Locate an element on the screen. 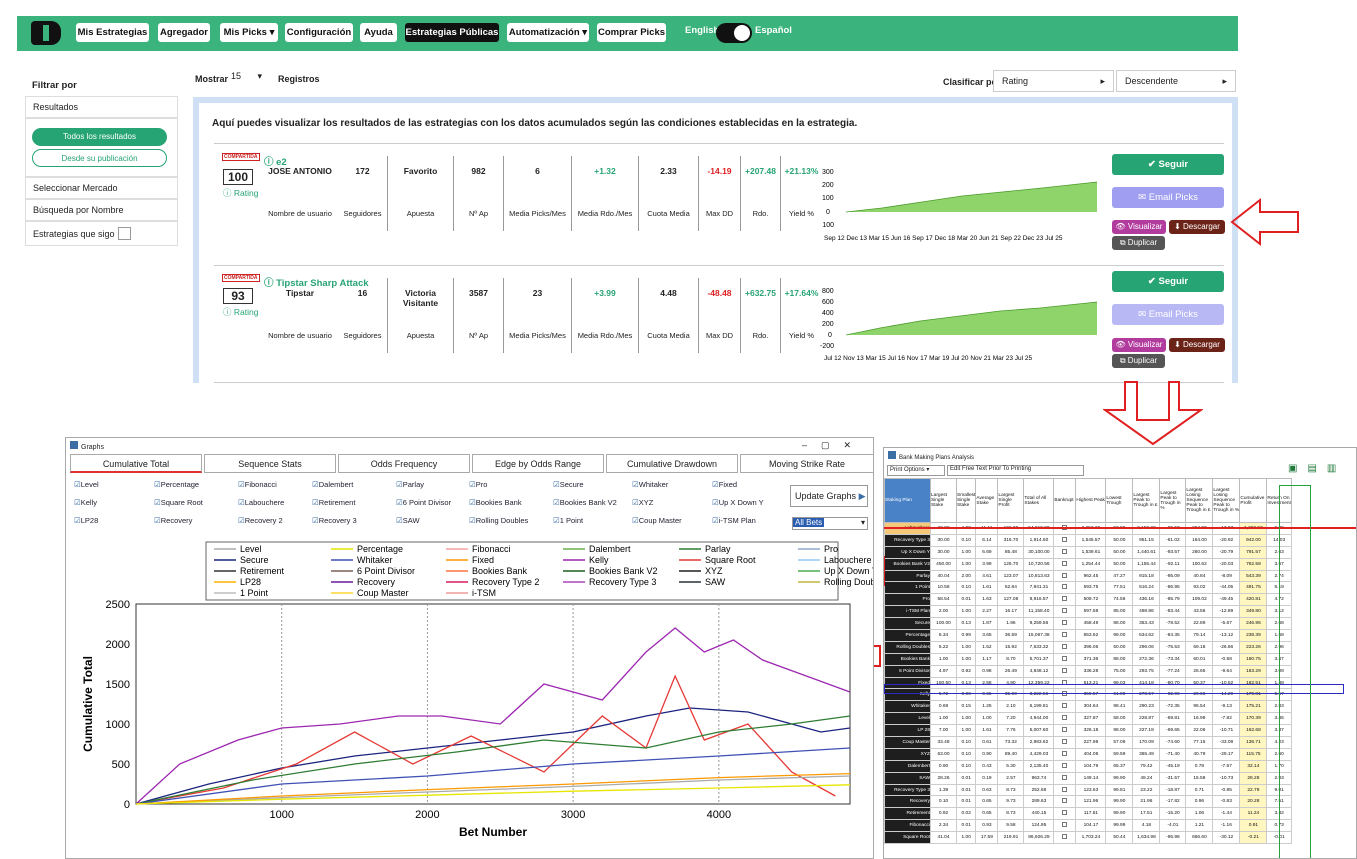 This screenshot has height=859, width=1357. print-options-button: Print Options ▾ is located at coordinates (916, 470).